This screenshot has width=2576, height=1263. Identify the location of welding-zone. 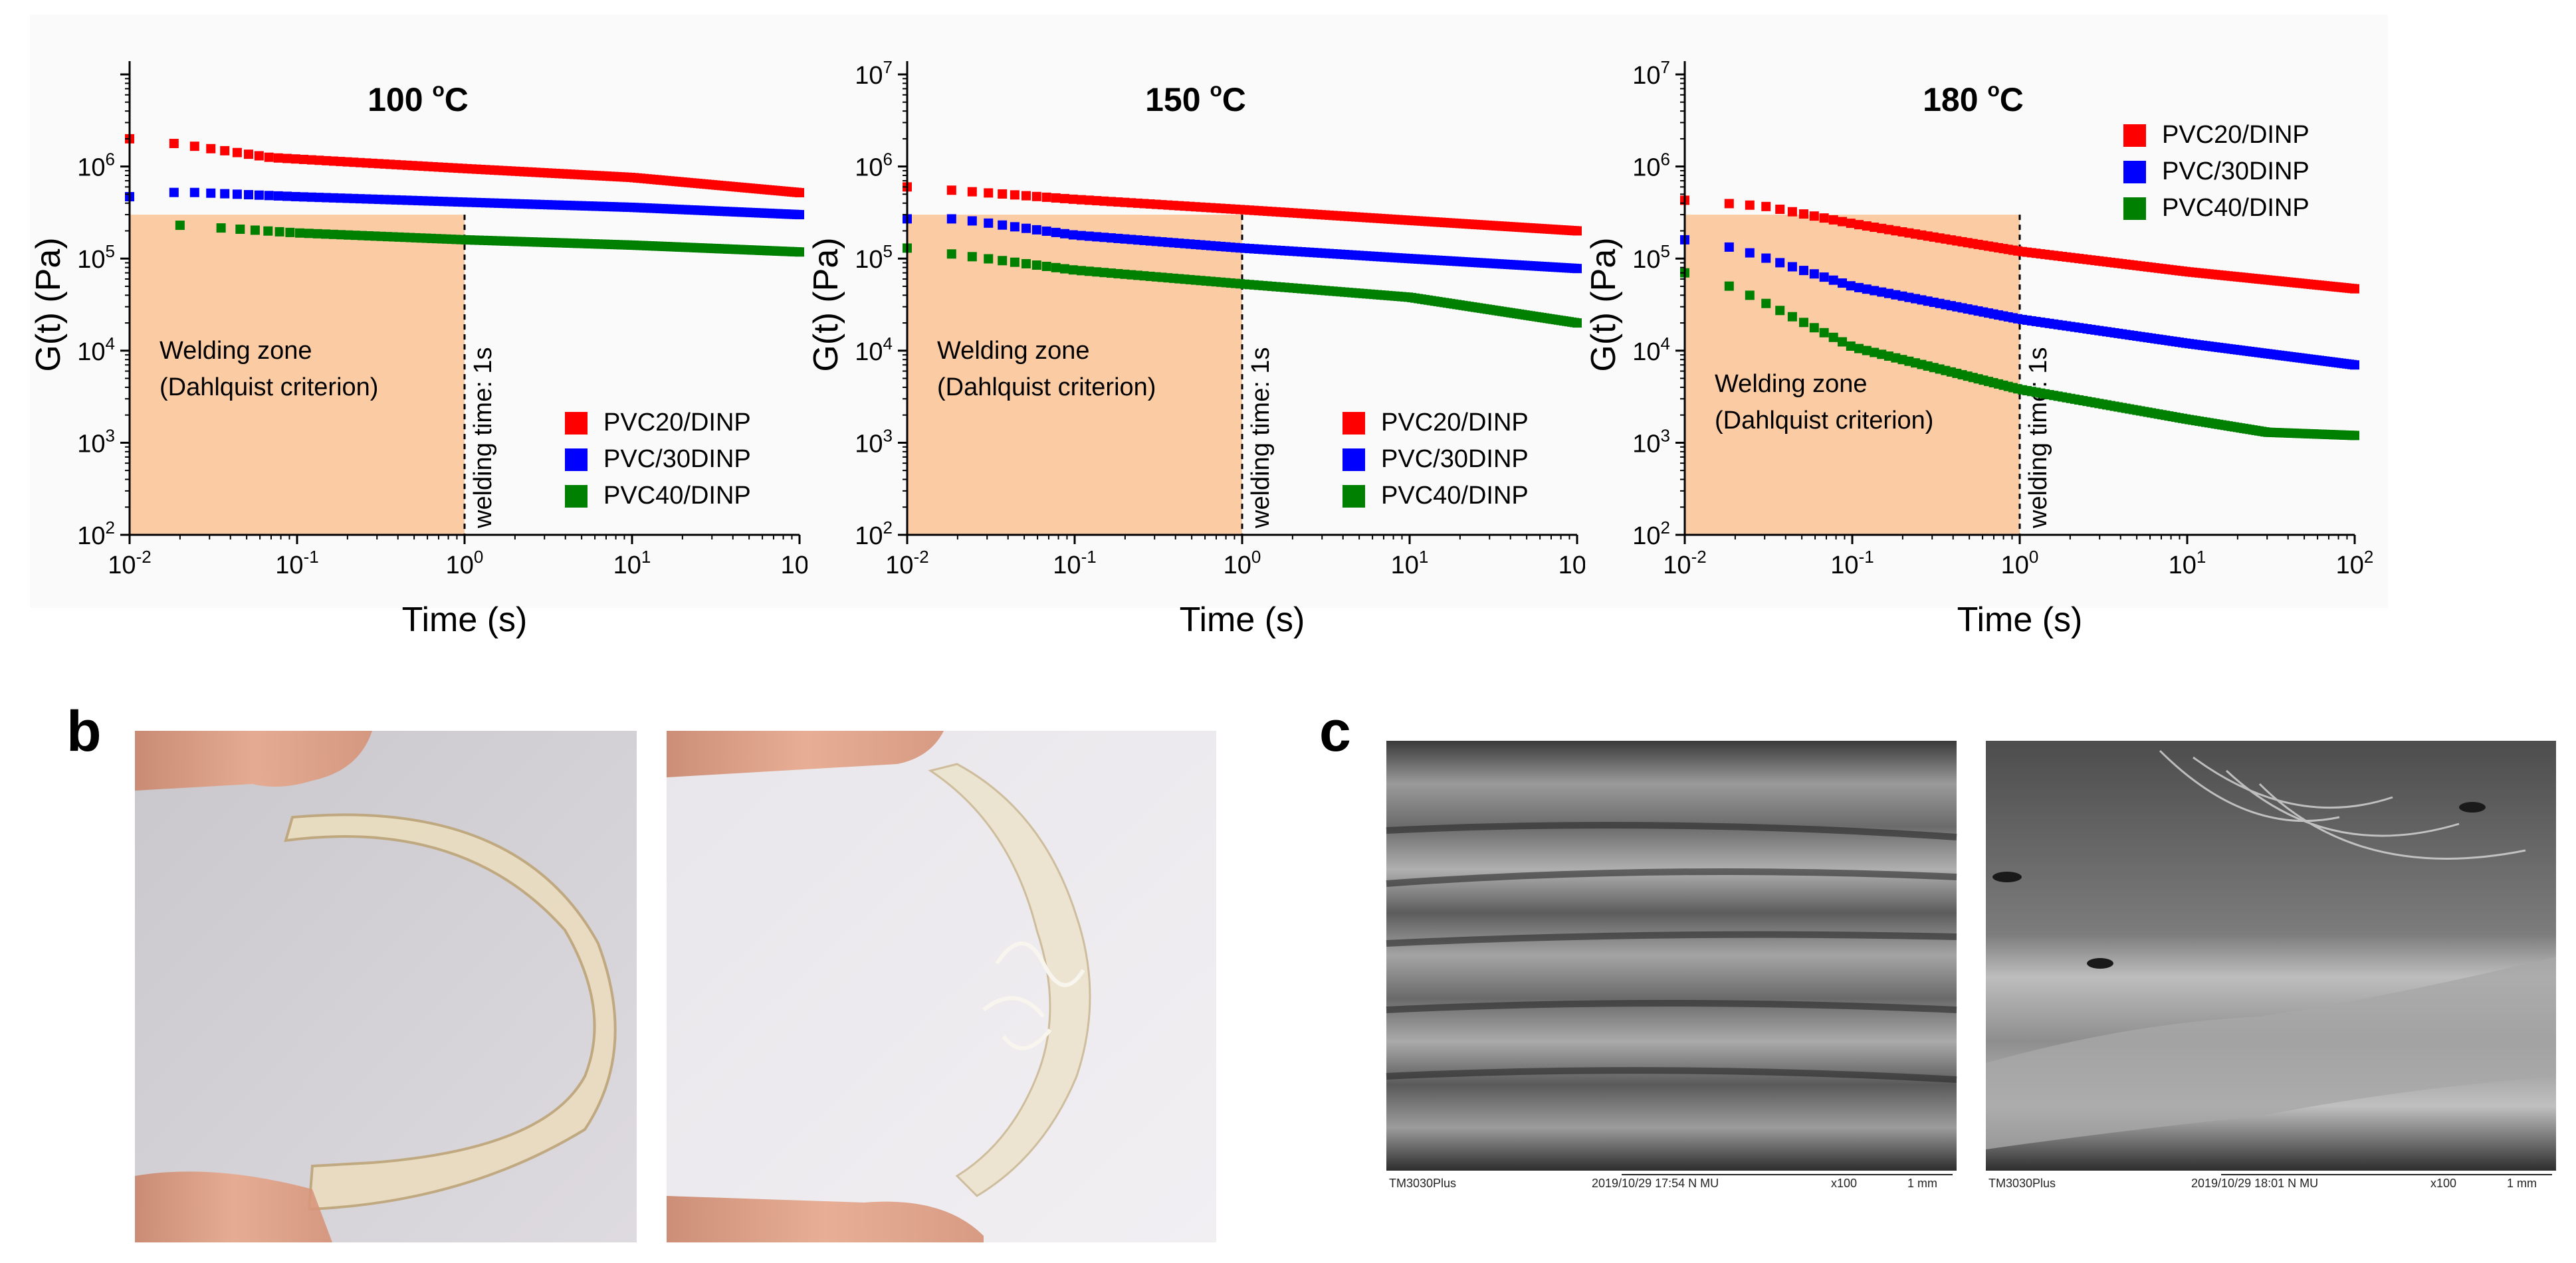
(297, 375).